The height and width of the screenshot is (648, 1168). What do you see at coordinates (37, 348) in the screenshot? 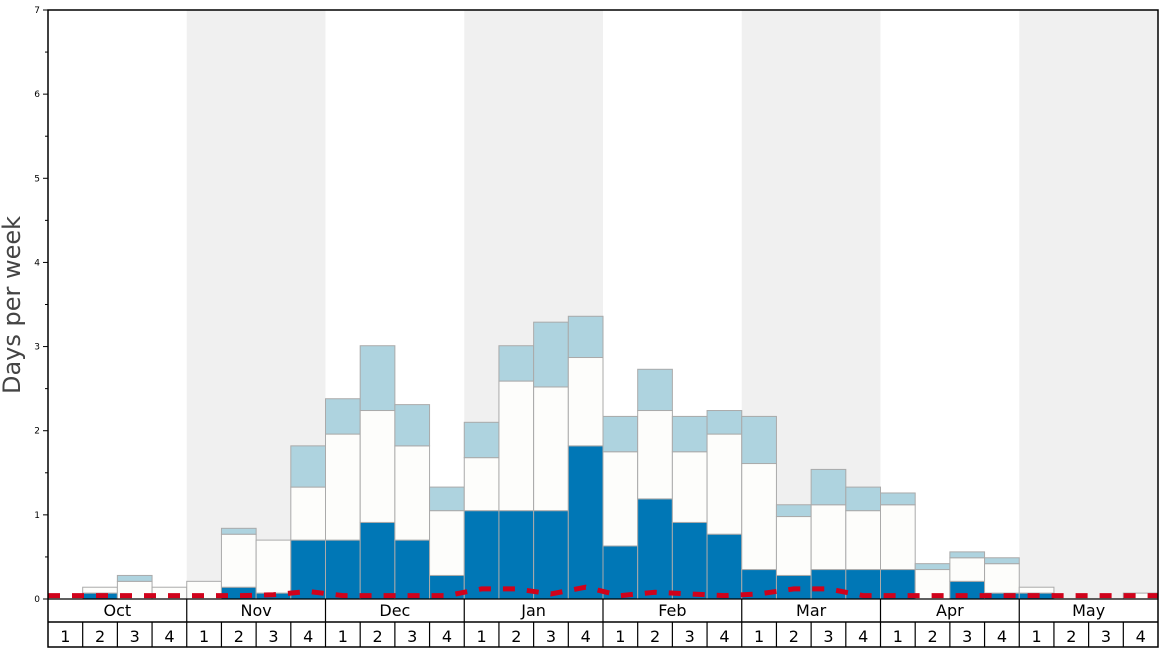
I see `y-tick-label-3: 3` at bounding box center [37, 348].